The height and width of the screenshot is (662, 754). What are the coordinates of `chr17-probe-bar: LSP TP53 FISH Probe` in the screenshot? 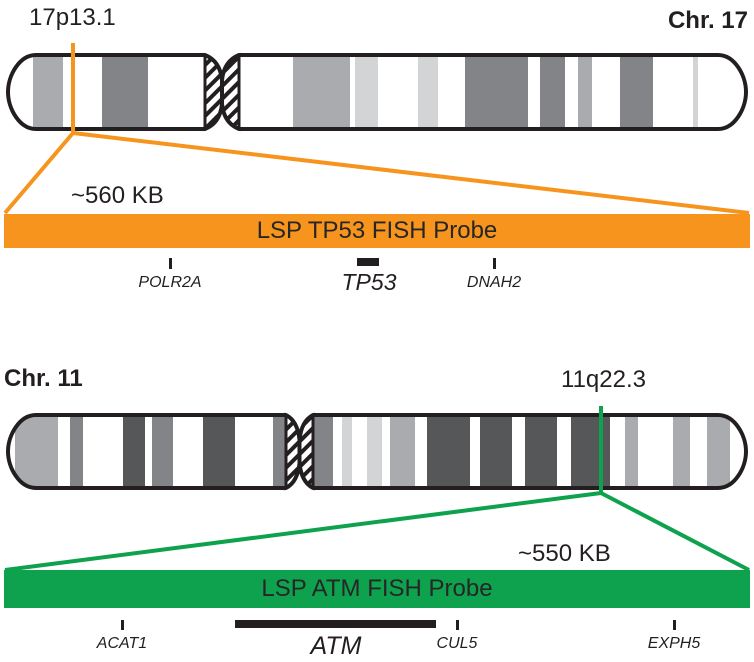 It's located at (377, 231).